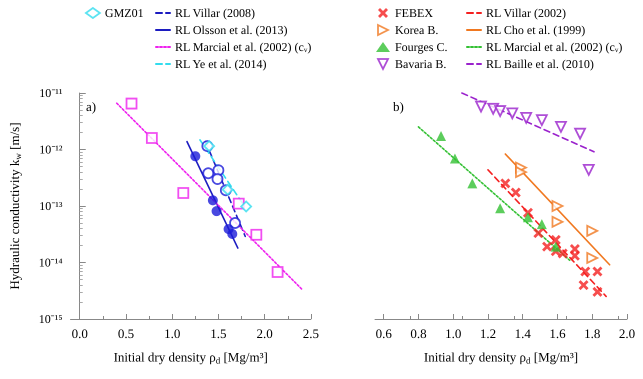  Describe the element at coordinates (592, 333) in the screenshot. I see `x-tick-label: 1.8` at that location.